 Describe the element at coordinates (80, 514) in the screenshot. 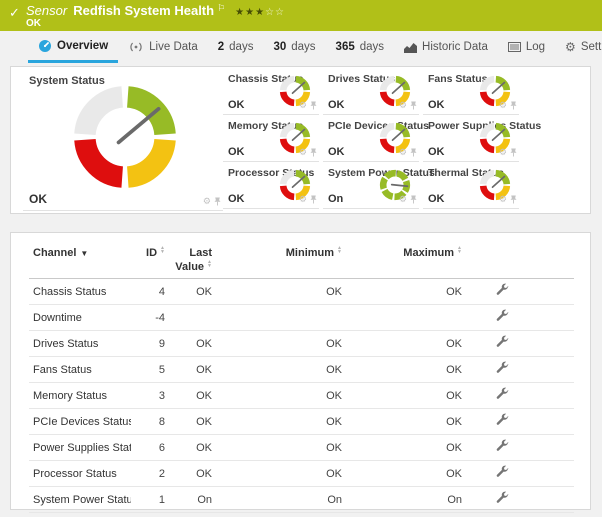

I see `channel-name: System Status` at that location.